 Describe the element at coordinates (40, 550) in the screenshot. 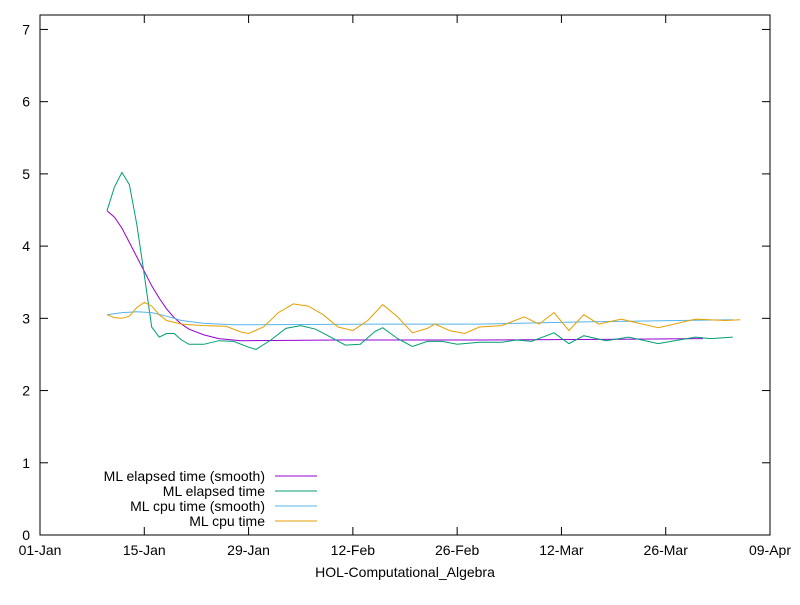

I see `x-tick-label: 01-Jan` at that location.